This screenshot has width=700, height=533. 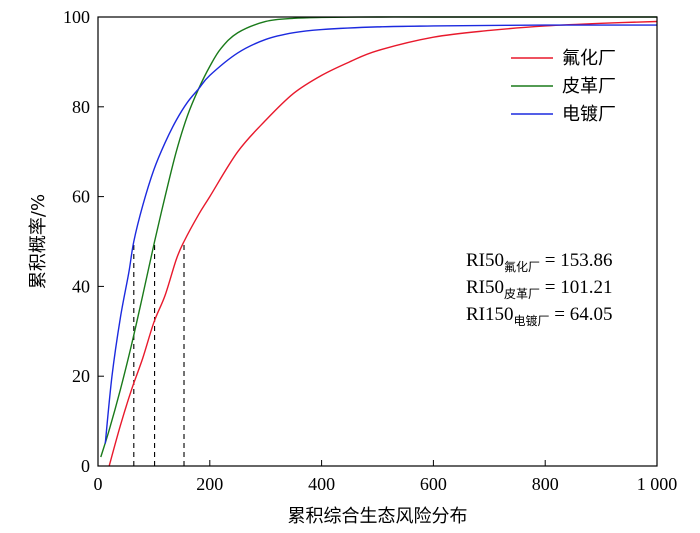 I want to click on ri-annotation-subscript: 皮革厂, so click(x=522, y=294).